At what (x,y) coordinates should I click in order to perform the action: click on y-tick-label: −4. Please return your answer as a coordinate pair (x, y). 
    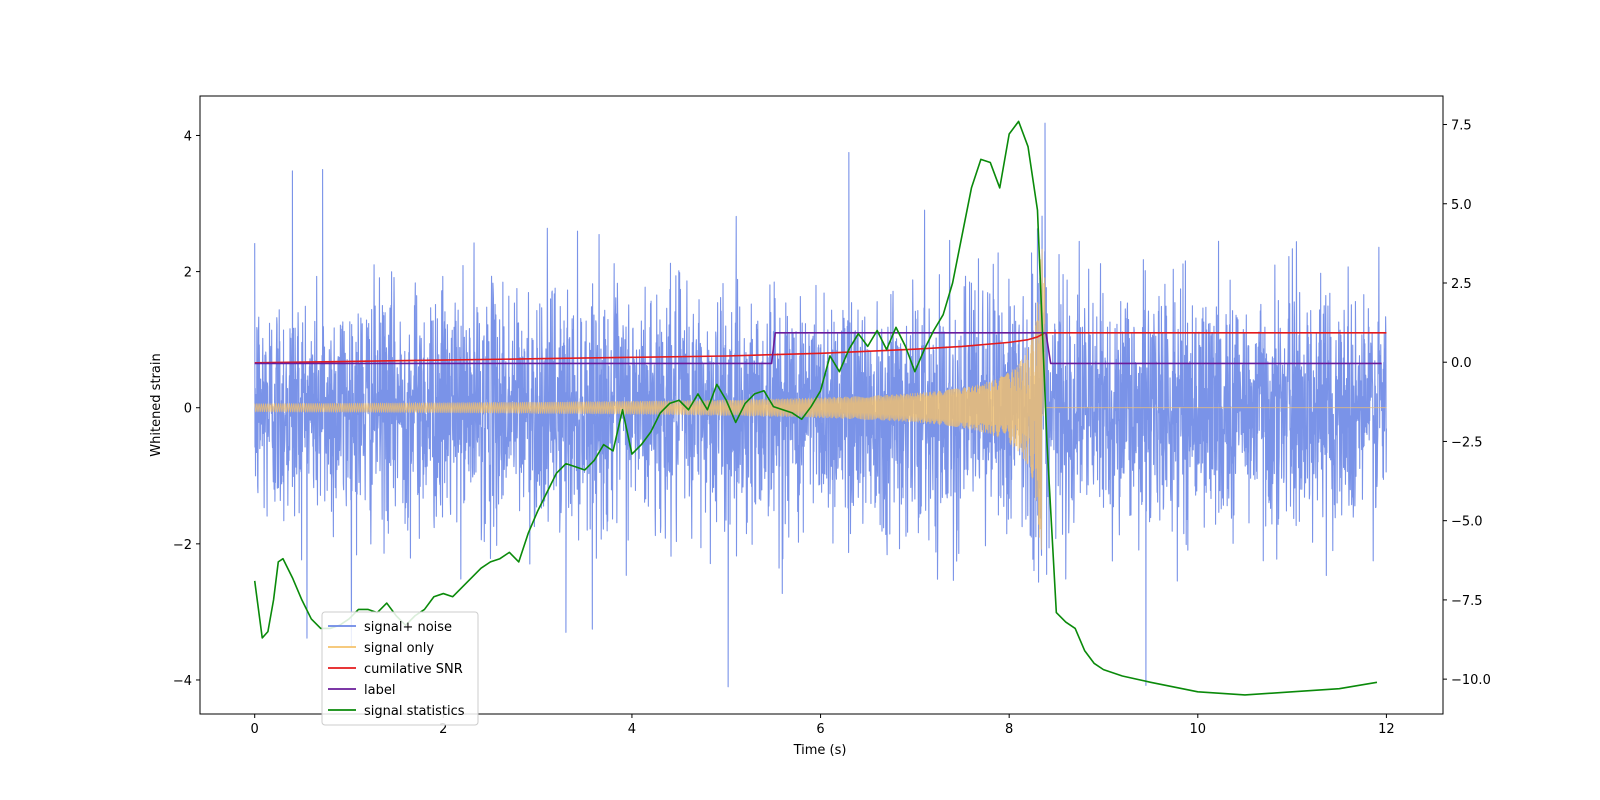
    Looking at the image, I should click on (182, 681).